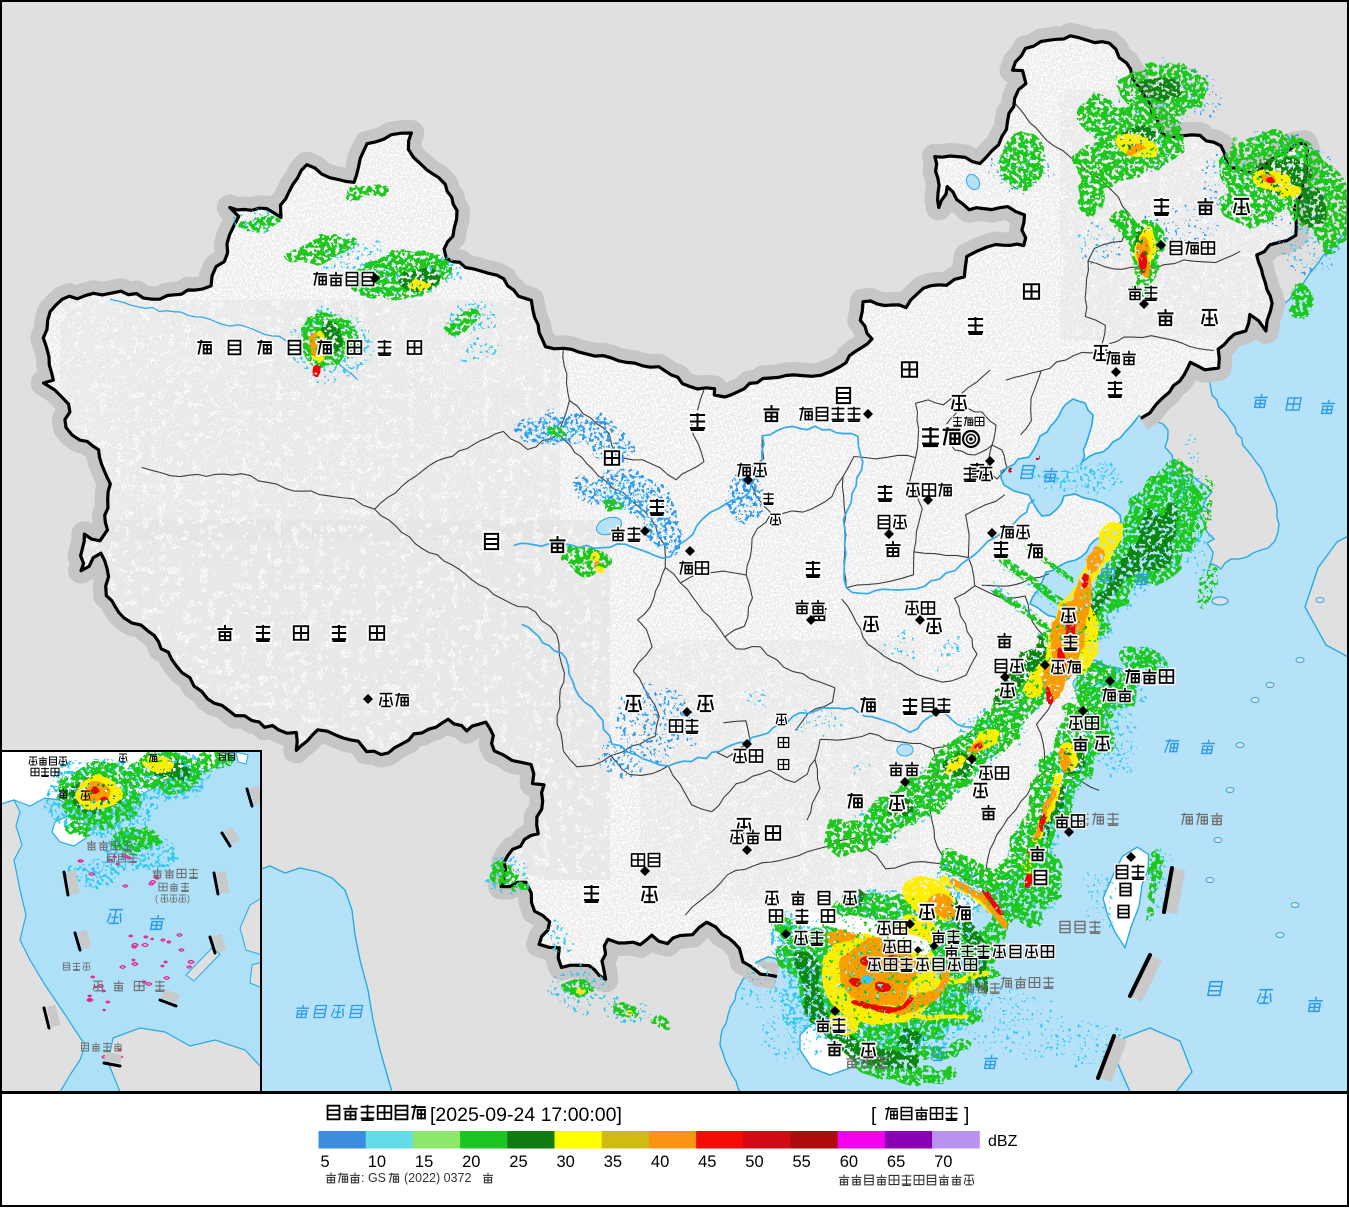  I want to click on svg-text: (2022) 0372, so click(437, 1178).